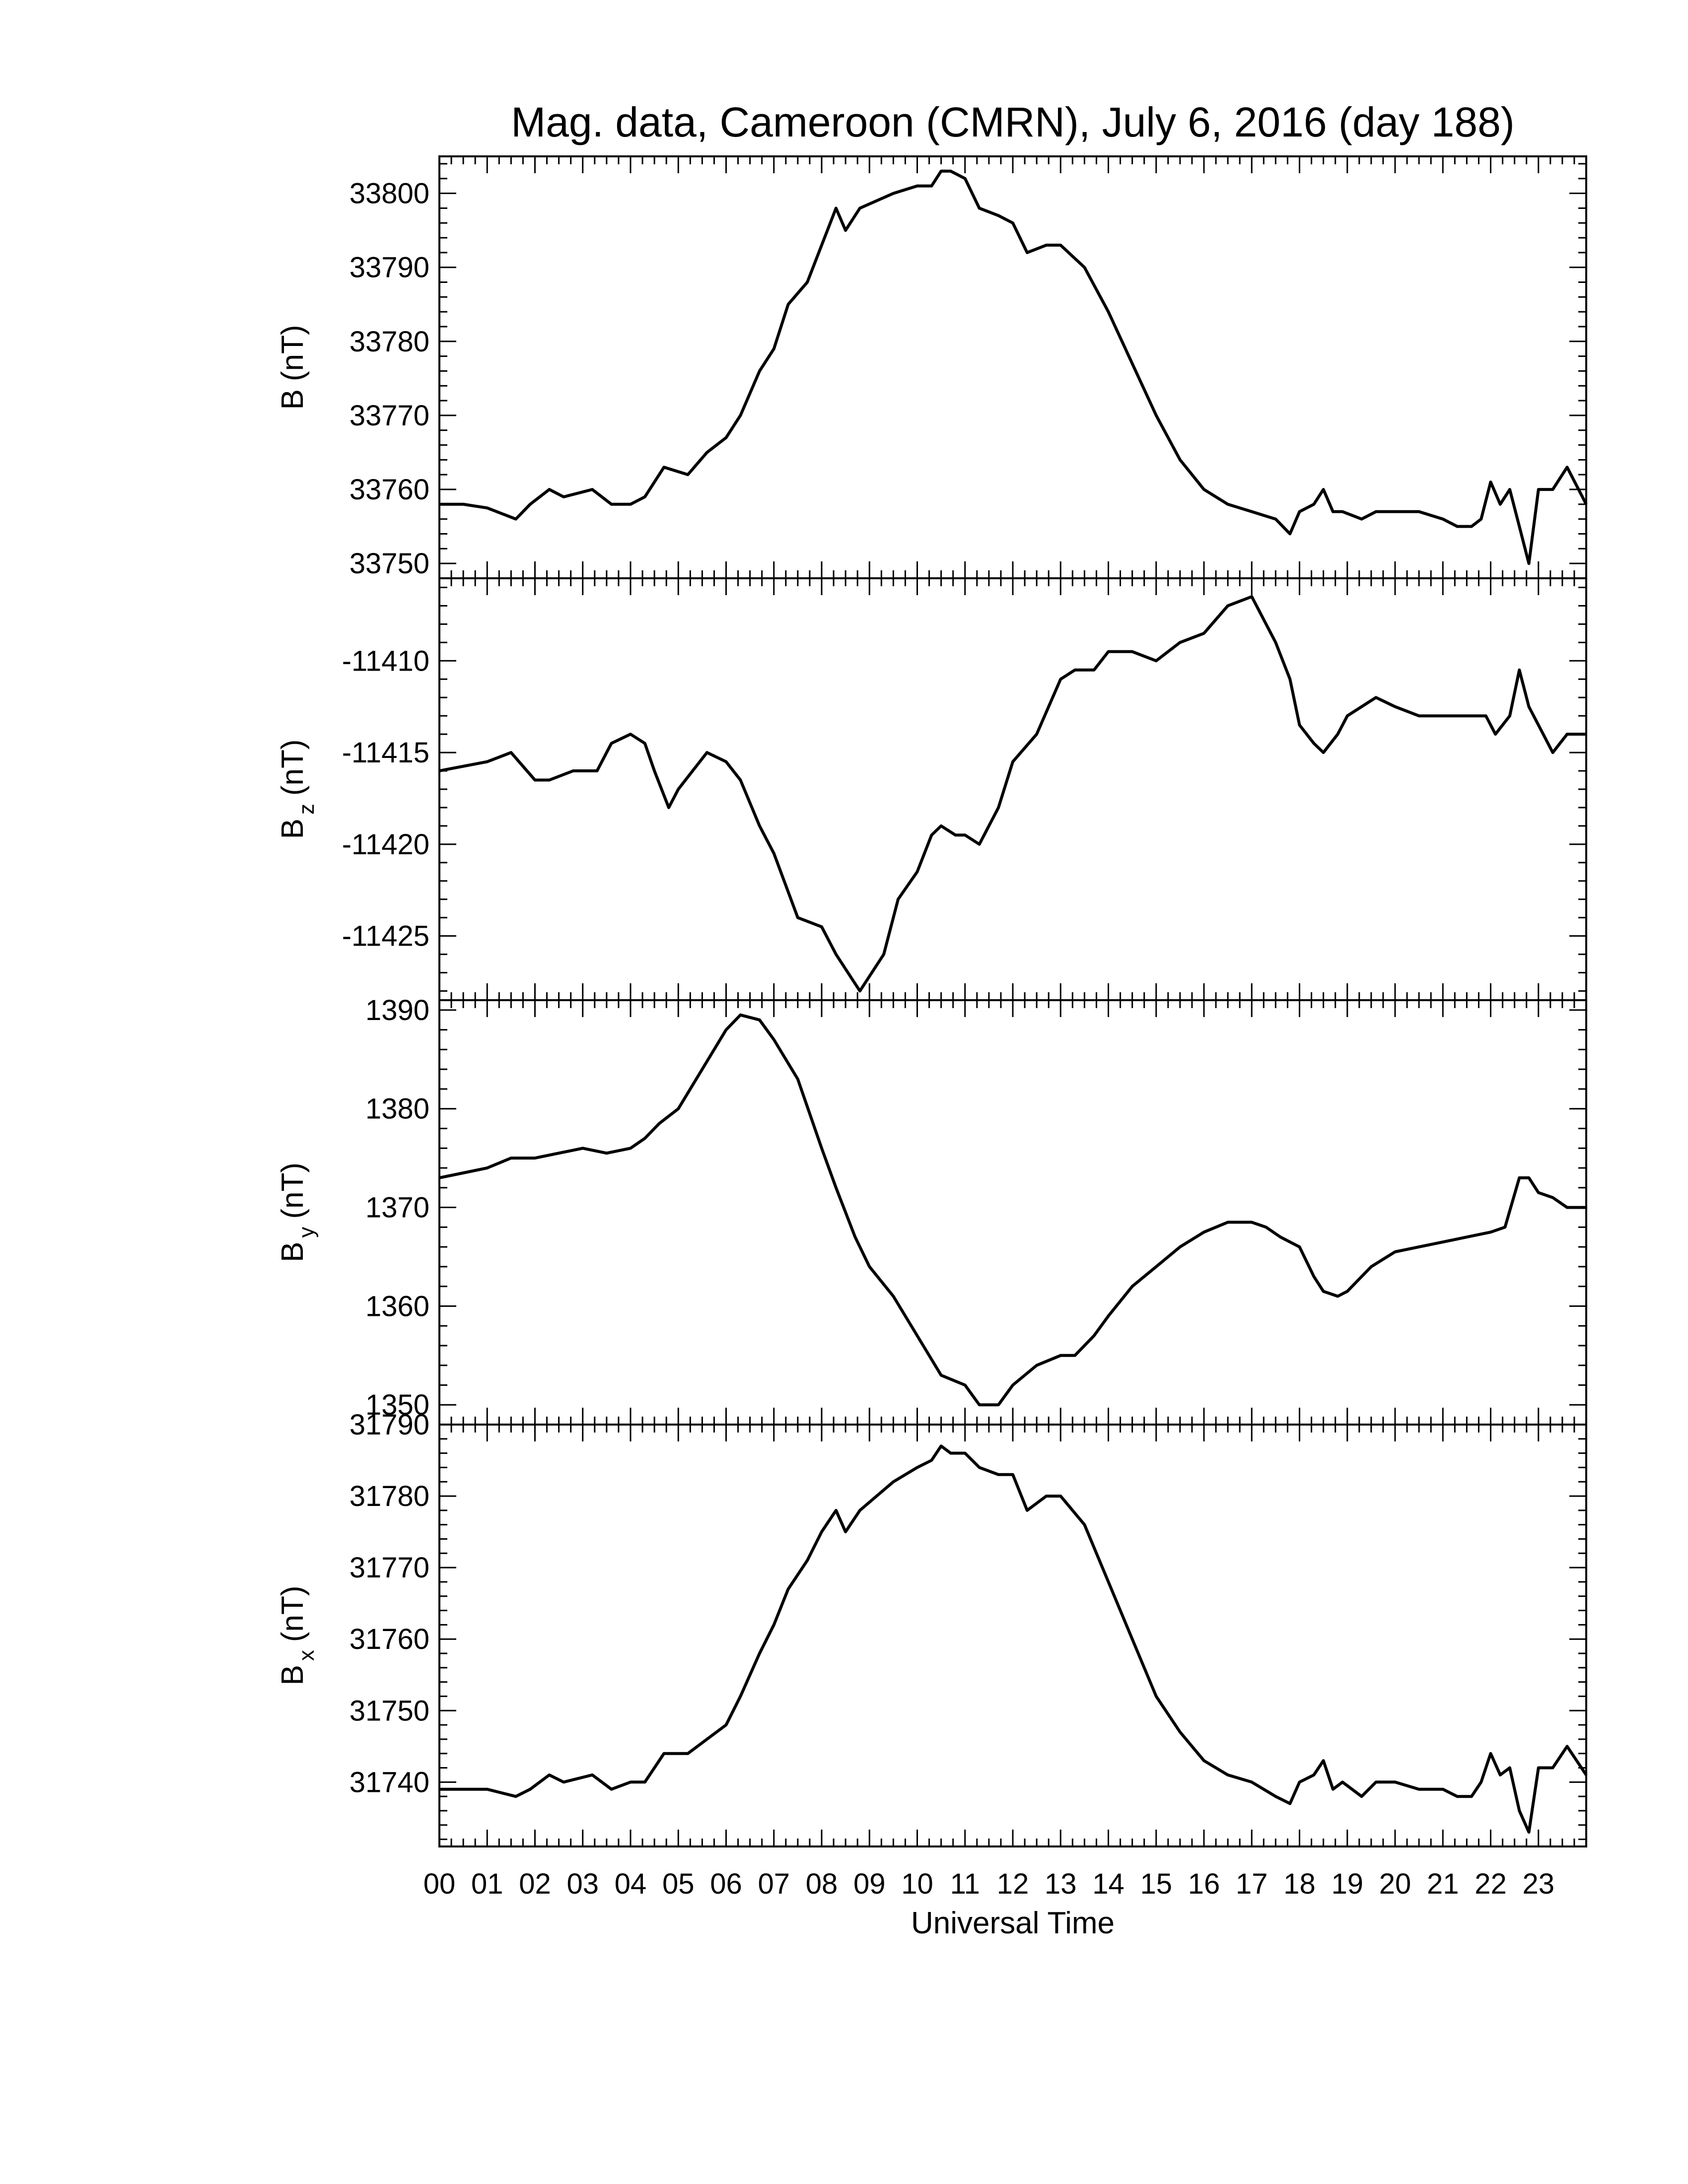 The image size is (1688, 2184). Describe the element at coordinates (397, 1109) in the screenshot. I see `y-tick-label: 1380` at that location.